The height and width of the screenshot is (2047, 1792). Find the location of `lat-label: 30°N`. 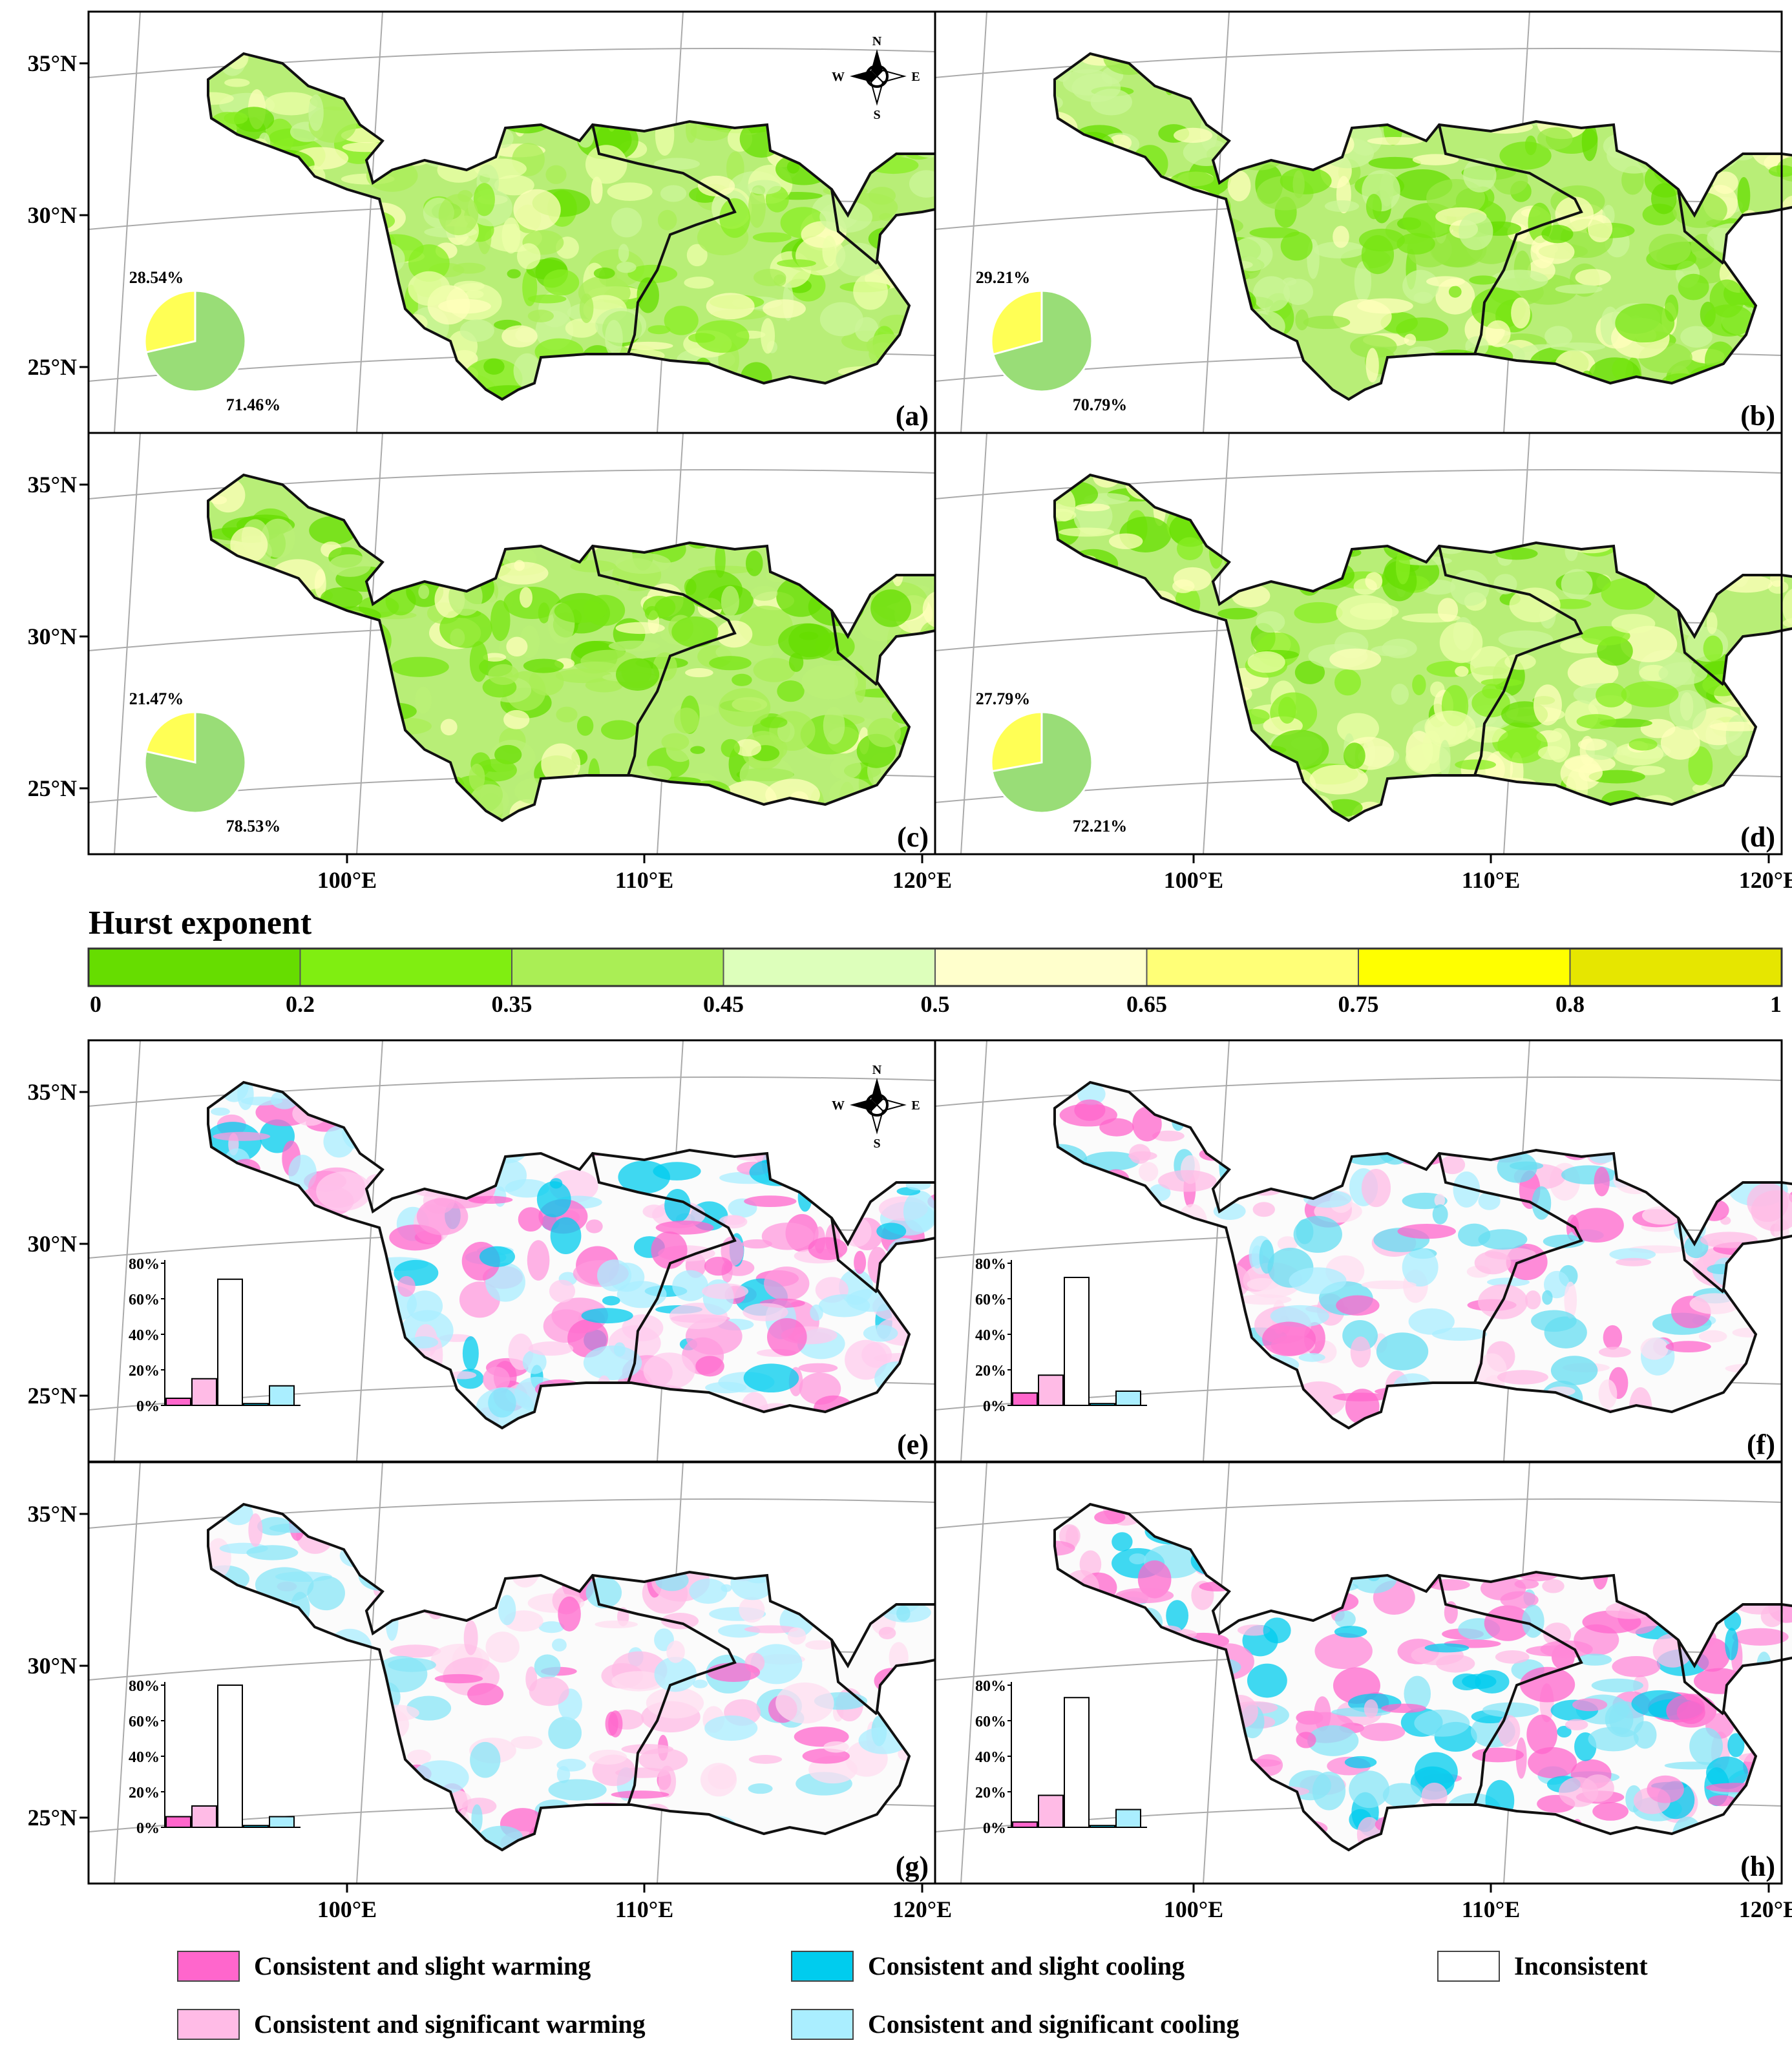

lat-label: 30°N is located at coordinates (52, 215).